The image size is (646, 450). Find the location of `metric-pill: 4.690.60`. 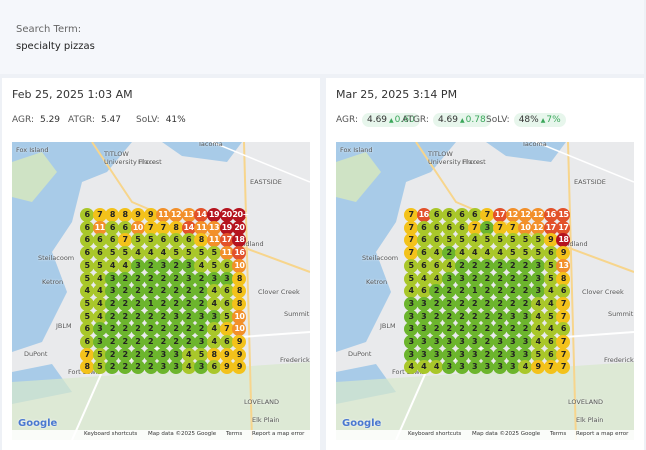

metric-pill: 4.690.60 is located at coordinates (390, 120).